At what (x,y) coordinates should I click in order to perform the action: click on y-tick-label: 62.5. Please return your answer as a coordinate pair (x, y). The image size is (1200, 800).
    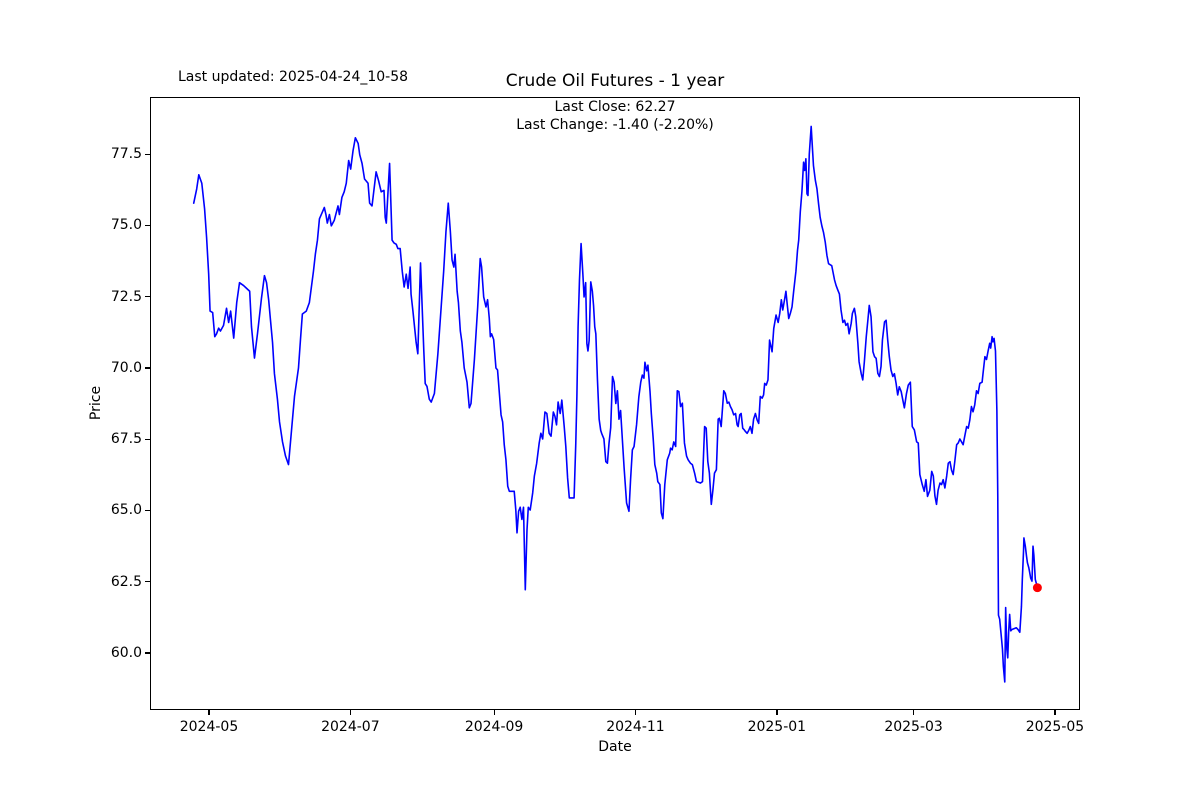
    Looking at the image, I should click on (126, 581).